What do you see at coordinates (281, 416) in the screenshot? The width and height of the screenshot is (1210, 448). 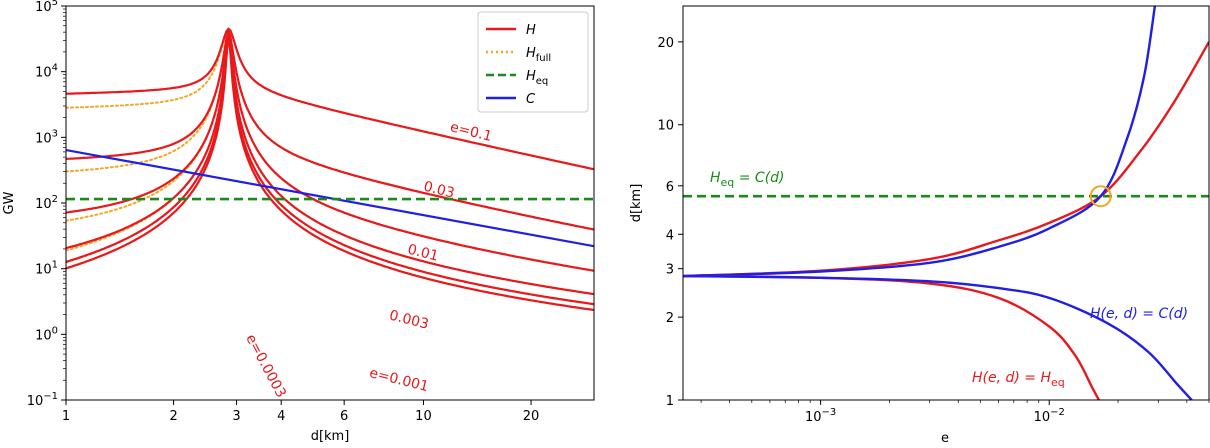 I see `left-x-tick-label: 4` at bounding box center [281, 416].